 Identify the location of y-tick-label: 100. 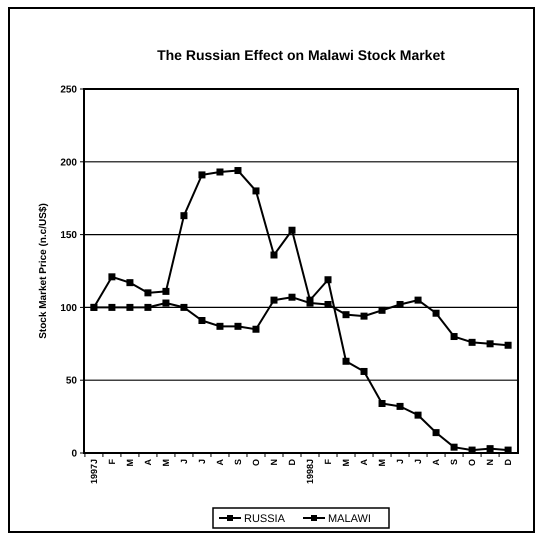
(69, 308).